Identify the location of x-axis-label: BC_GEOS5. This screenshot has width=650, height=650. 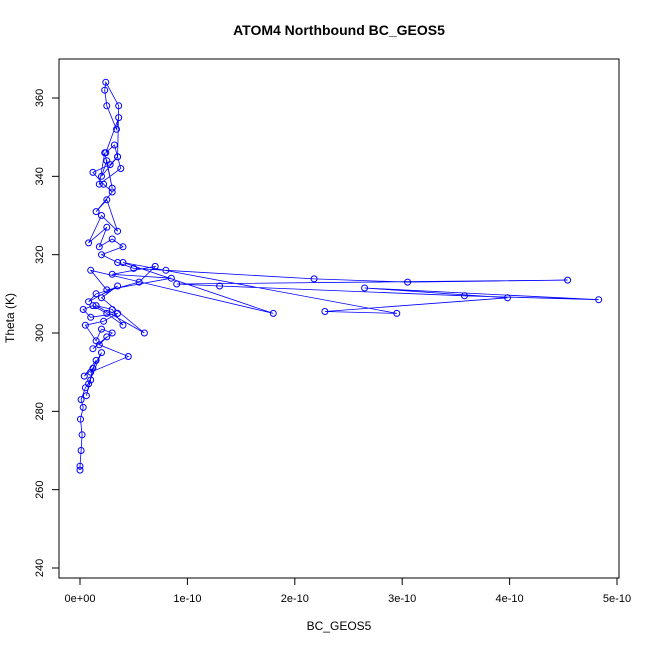
(339, 626).